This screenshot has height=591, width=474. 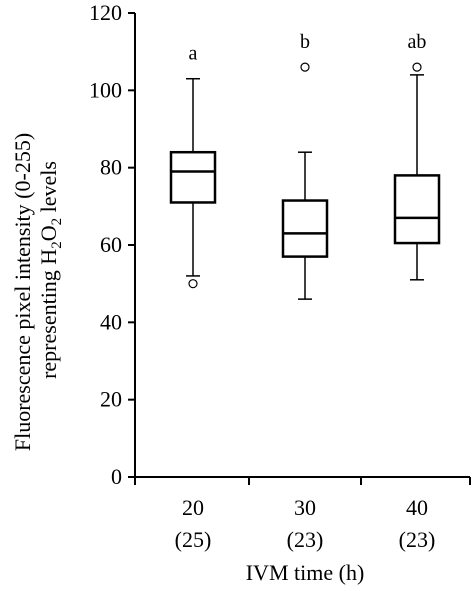 What do you see at coordinates (57, 222) in the screenshot?
I see `y-axis-title-subscript-2: 2` at bounding box center [57, 222].